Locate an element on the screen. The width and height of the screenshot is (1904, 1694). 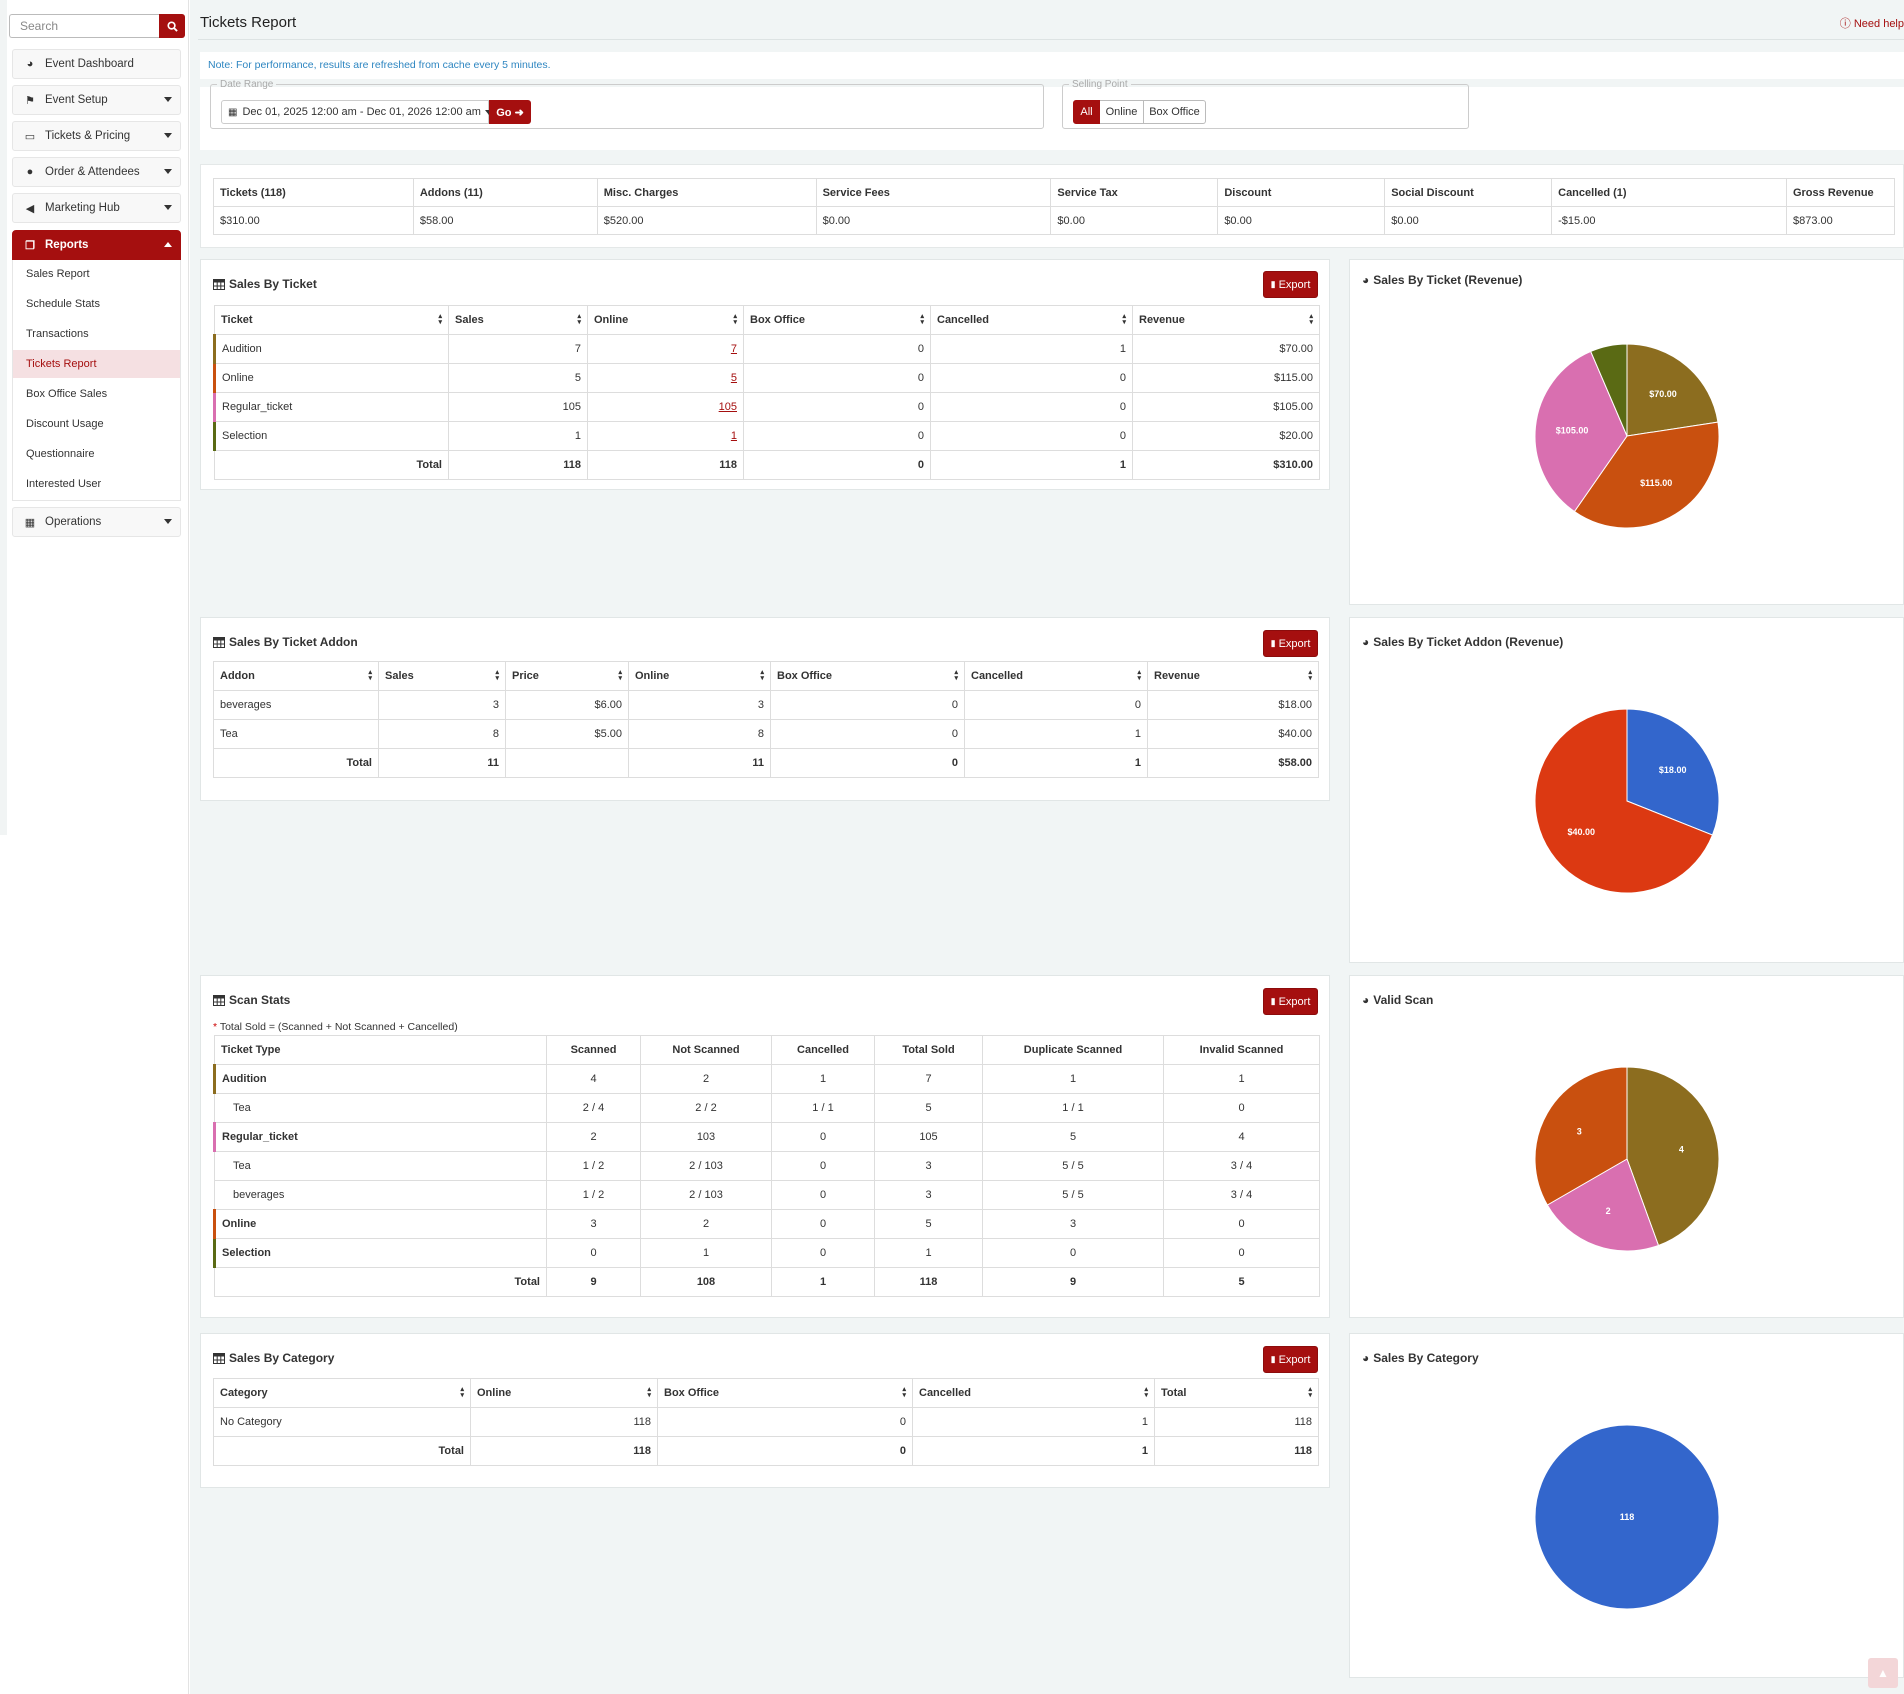
submenu-questionnaire: Questionnaire is located at coordinates (60, 454).